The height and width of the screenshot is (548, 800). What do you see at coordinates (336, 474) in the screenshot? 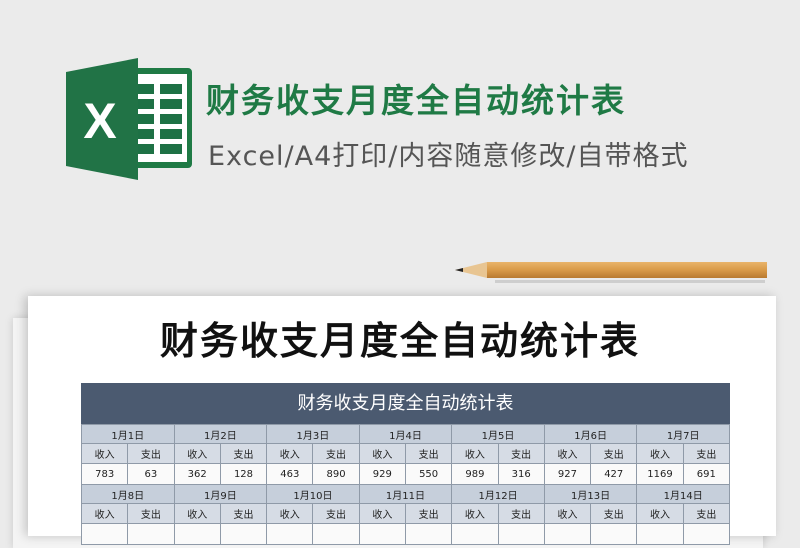
I see `expense-value-cell: 890` at bounding box center [336, 474].